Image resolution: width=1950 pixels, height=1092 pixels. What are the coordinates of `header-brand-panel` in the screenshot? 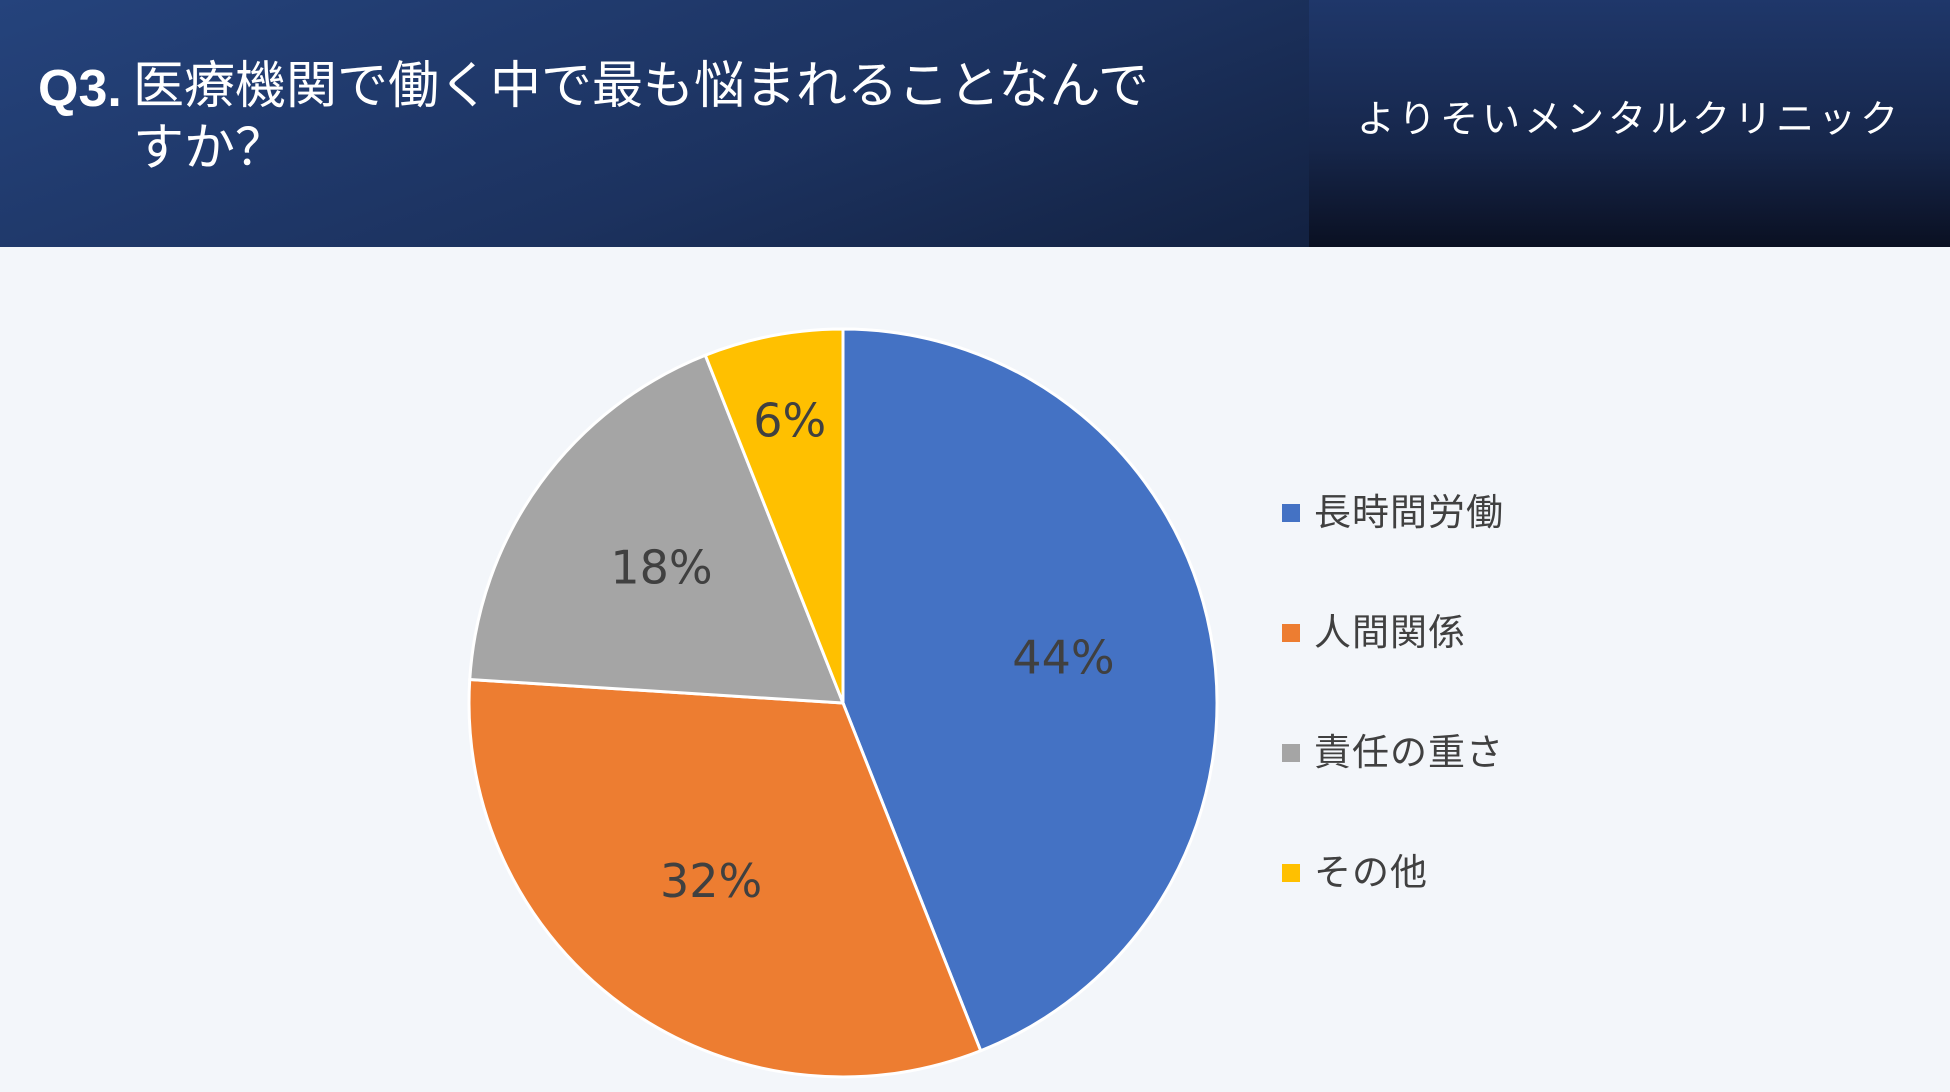 It's located at (1629, 123).